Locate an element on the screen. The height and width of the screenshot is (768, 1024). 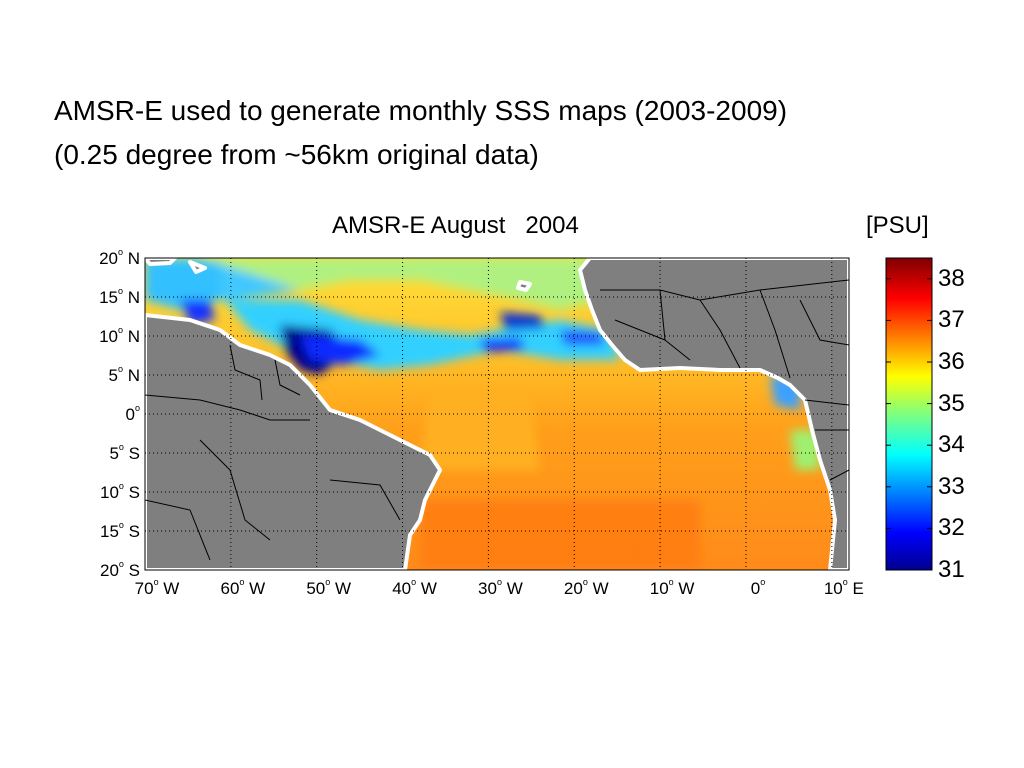
cape-verde-island is located at coordinates (524, 286).